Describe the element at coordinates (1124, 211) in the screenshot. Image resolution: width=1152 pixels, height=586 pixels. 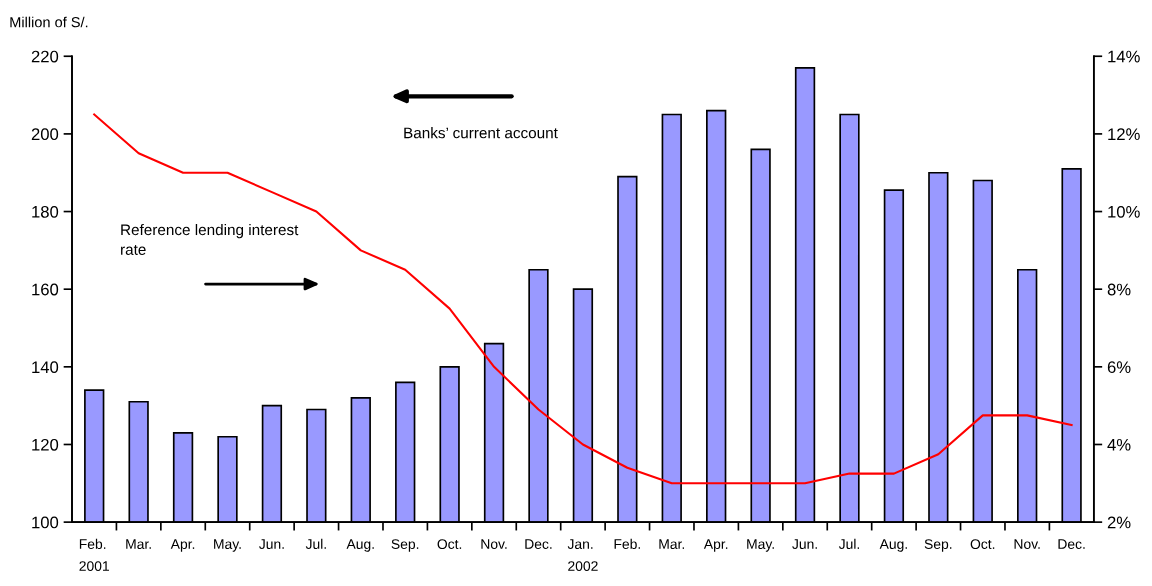
I see `y2-tick-label: 10%` at that location.